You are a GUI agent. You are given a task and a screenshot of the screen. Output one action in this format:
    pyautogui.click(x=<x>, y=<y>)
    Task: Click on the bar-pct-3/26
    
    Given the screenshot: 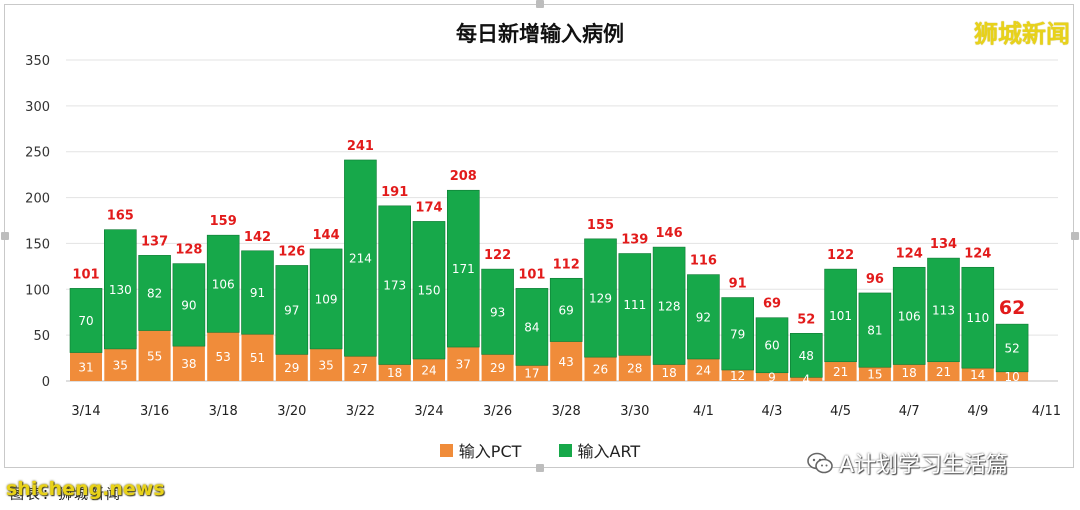 What is the action you would take?
    pyautogui.click(x=497, y=367)
    